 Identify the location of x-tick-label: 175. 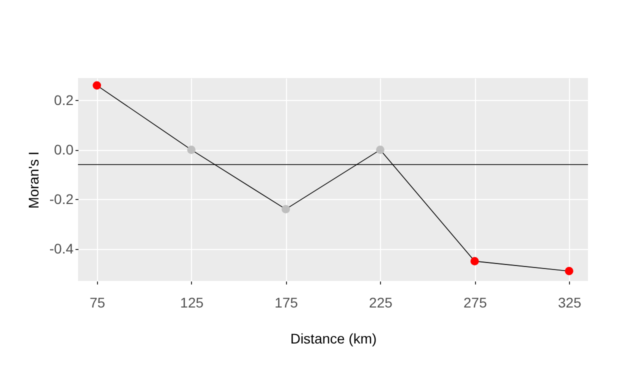
(286, 302).